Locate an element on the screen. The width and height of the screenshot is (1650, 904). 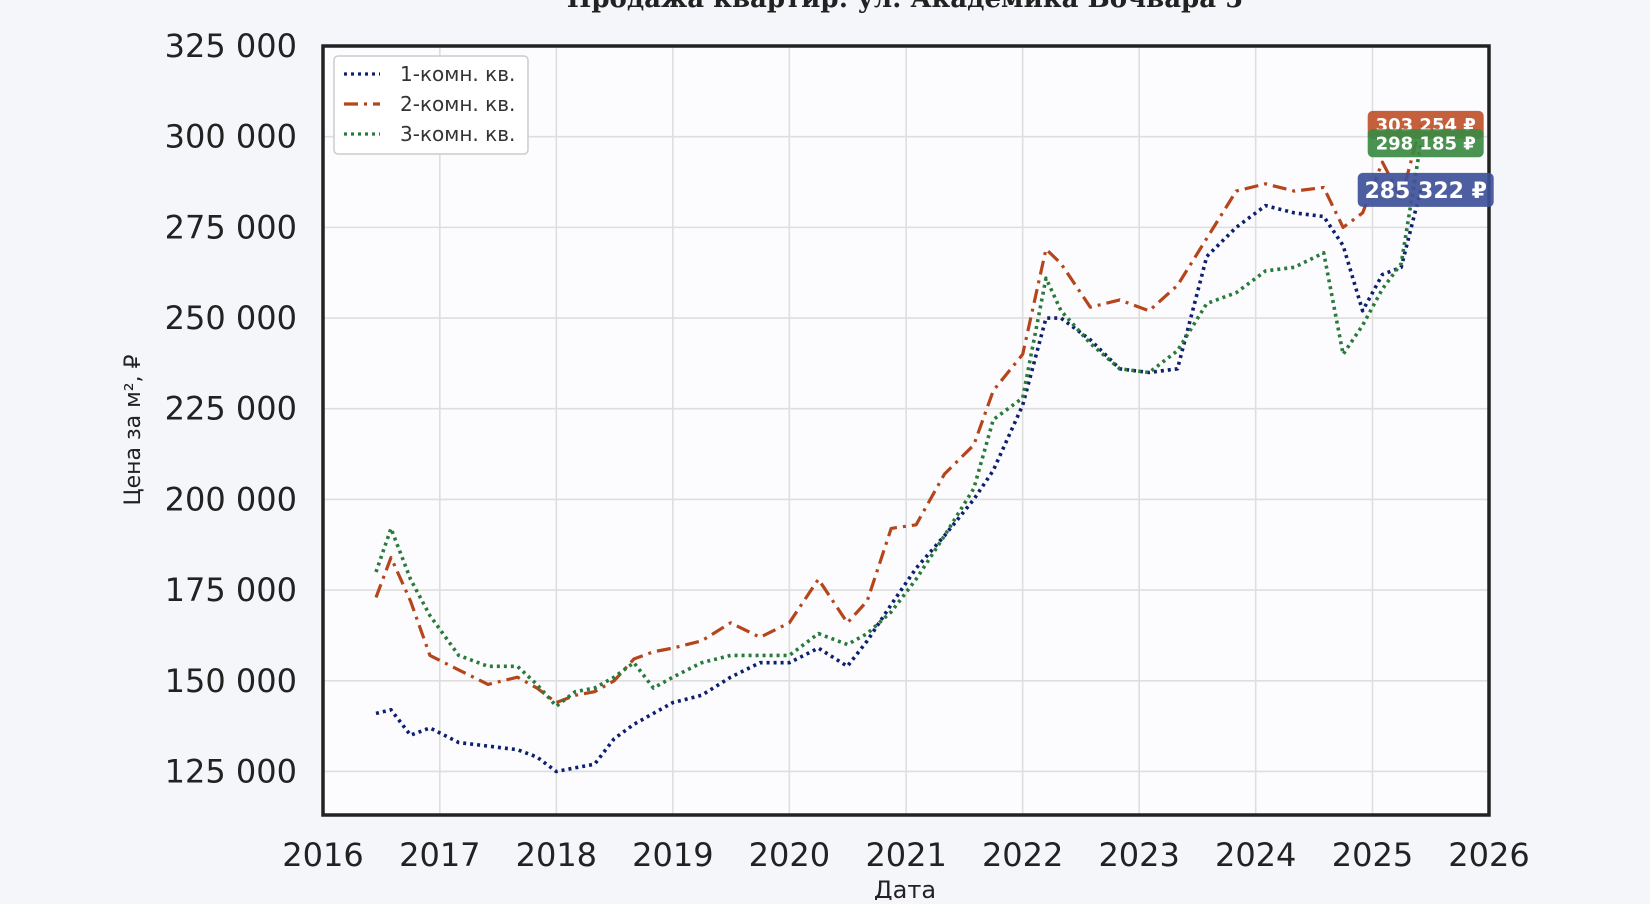
x-tick-label: 2025 is located at coordinates (1372, 855).